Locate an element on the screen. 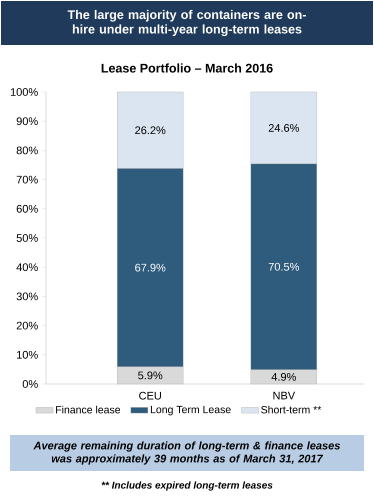 The image size is (374, 497). y-tick-label: 10% is located at coordinates (27, 354).